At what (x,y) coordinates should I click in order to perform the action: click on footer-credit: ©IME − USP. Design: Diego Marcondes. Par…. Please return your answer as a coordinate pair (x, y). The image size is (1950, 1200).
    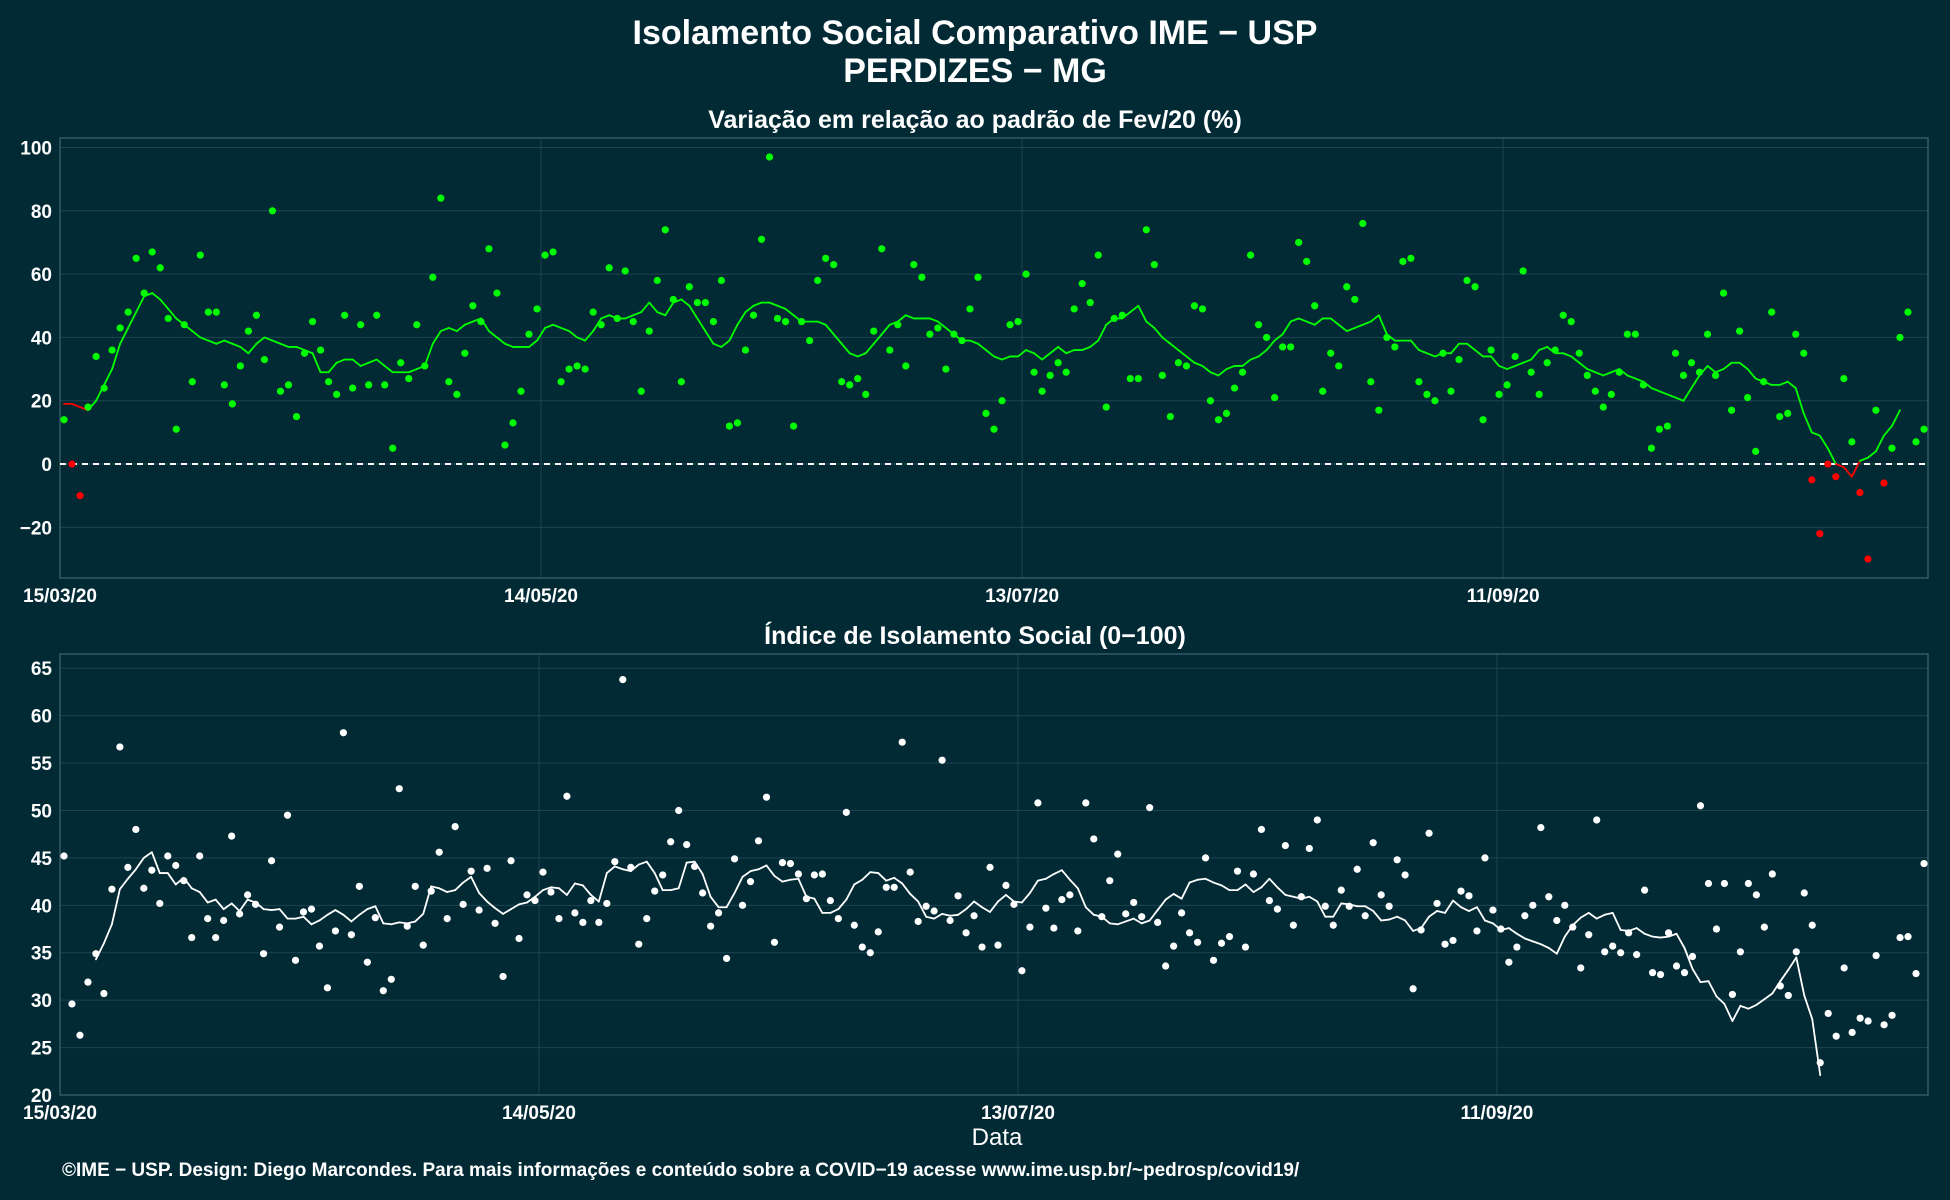
    Looking at the image, I should click on (681, 1170).